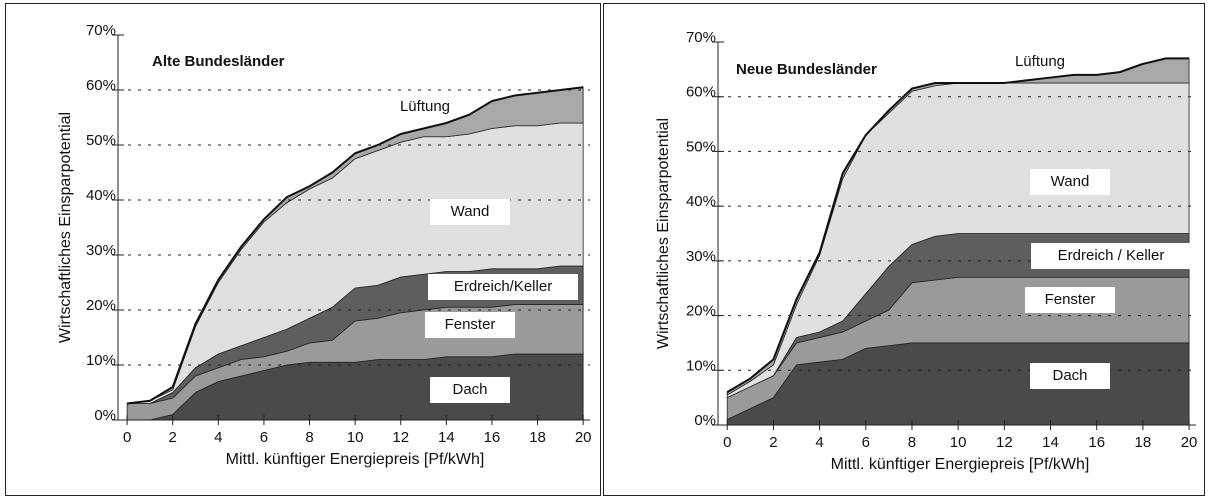 The height and width of the screenshot is (499, 1211). What do you see at coordinates (806, 69) in the screenshot?
I see `chart-title: Neue Bundesländer` at bounding box center [806, 69].